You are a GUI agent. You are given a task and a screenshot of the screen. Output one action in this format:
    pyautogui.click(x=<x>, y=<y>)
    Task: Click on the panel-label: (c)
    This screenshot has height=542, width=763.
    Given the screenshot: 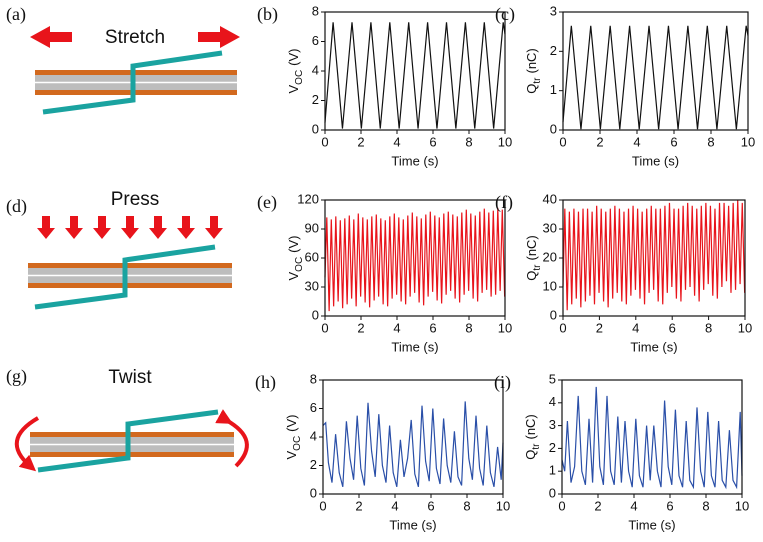 What is the action you would take?
    pyautogui.click(x=505, y=14)
    